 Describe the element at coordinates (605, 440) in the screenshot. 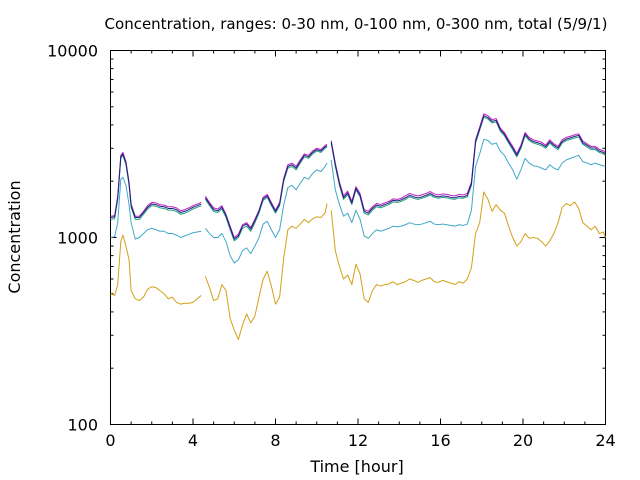

I see `x-tick-label: 24` at that location.